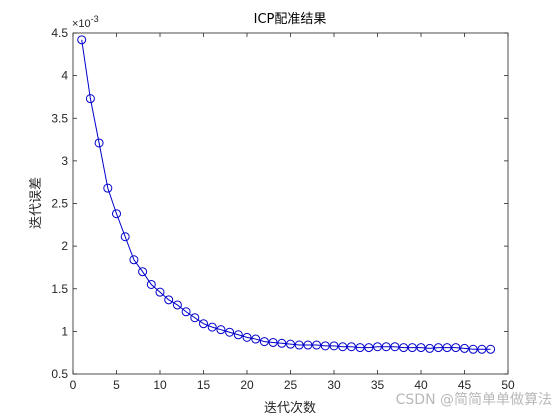  What do you see at coordinates (36, 203) in the screenshot?
I see `y-axis-title: 迭代误差` at bounding box center [36, 203].